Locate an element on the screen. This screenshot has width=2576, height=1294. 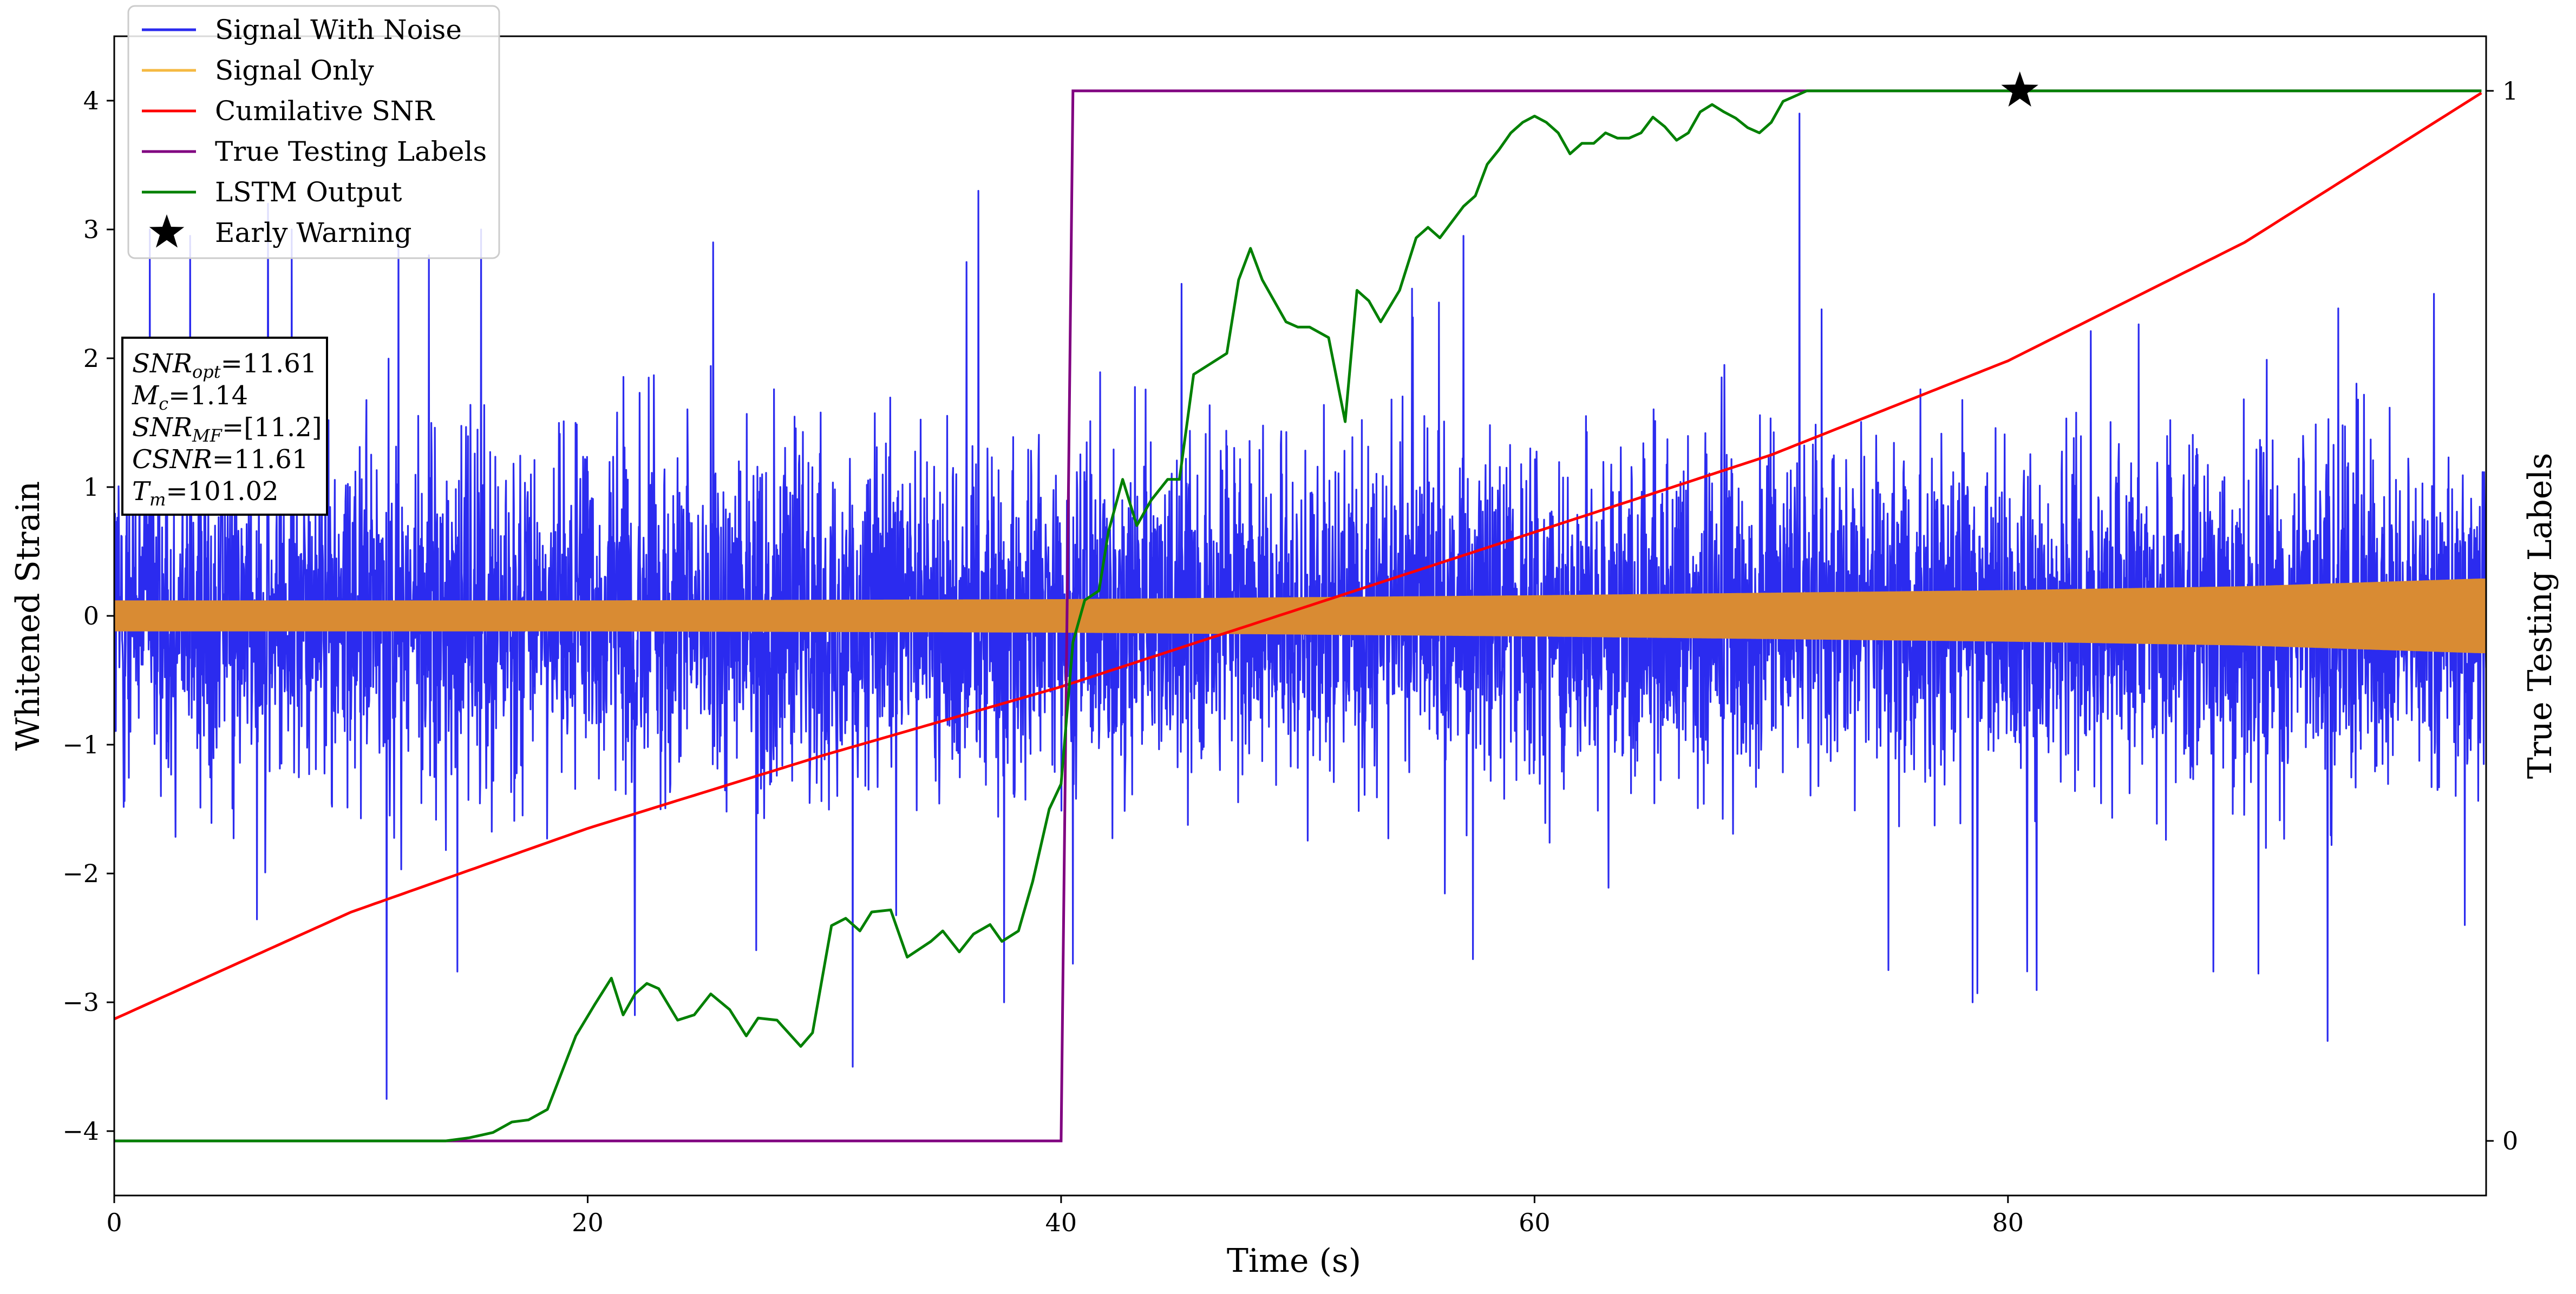
x-tick-label: 80 is located at coordinates (2008, 1222).